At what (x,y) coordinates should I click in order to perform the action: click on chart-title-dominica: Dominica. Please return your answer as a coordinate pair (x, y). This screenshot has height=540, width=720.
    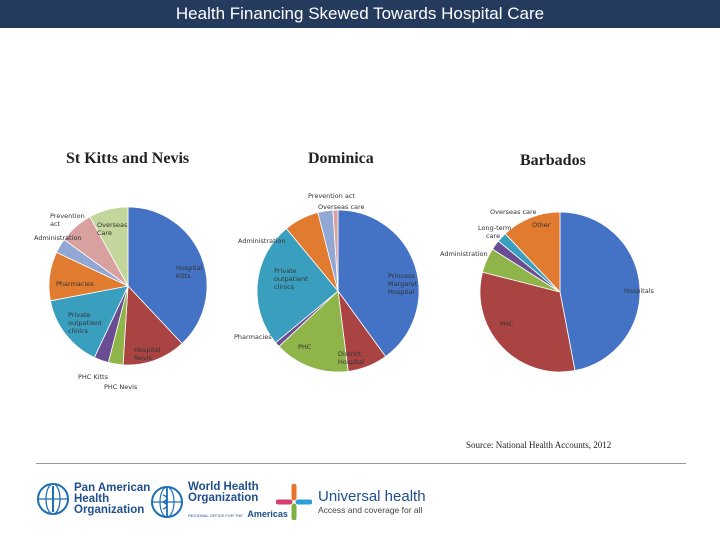
    Looking at the image, I should click on (341, 158).